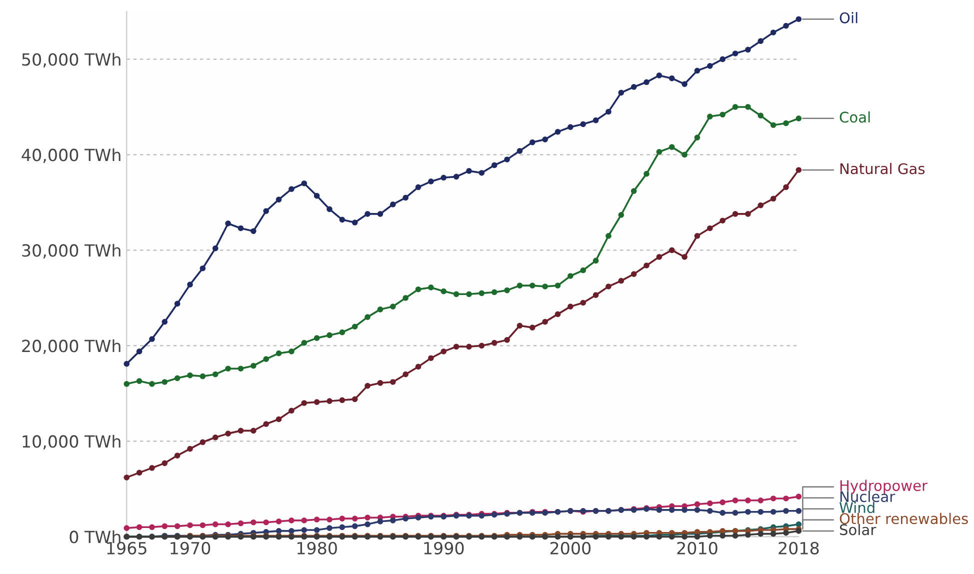  I want to click on y-tick-label: 40,000 TWh, so click(71, 155).